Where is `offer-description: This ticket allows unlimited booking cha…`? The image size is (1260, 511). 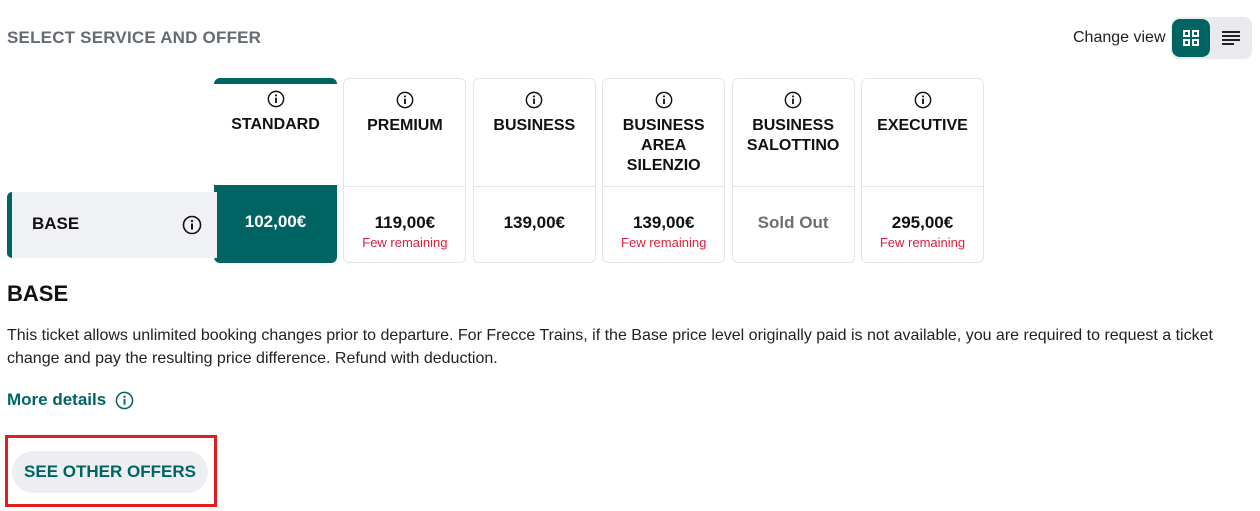
offer-description: This ticket allows unlimited booking cha… is located at coordinates (610, 347).